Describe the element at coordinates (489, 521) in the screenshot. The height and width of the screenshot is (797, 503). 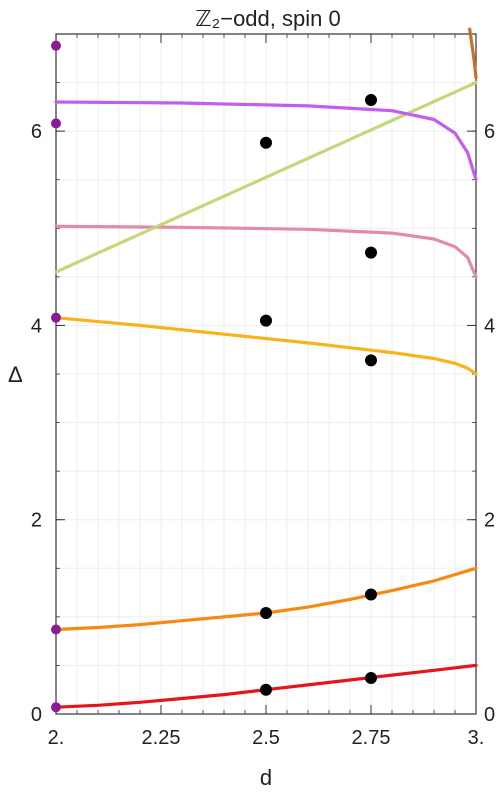
I see `y-tick-label-right: 2` at that location.